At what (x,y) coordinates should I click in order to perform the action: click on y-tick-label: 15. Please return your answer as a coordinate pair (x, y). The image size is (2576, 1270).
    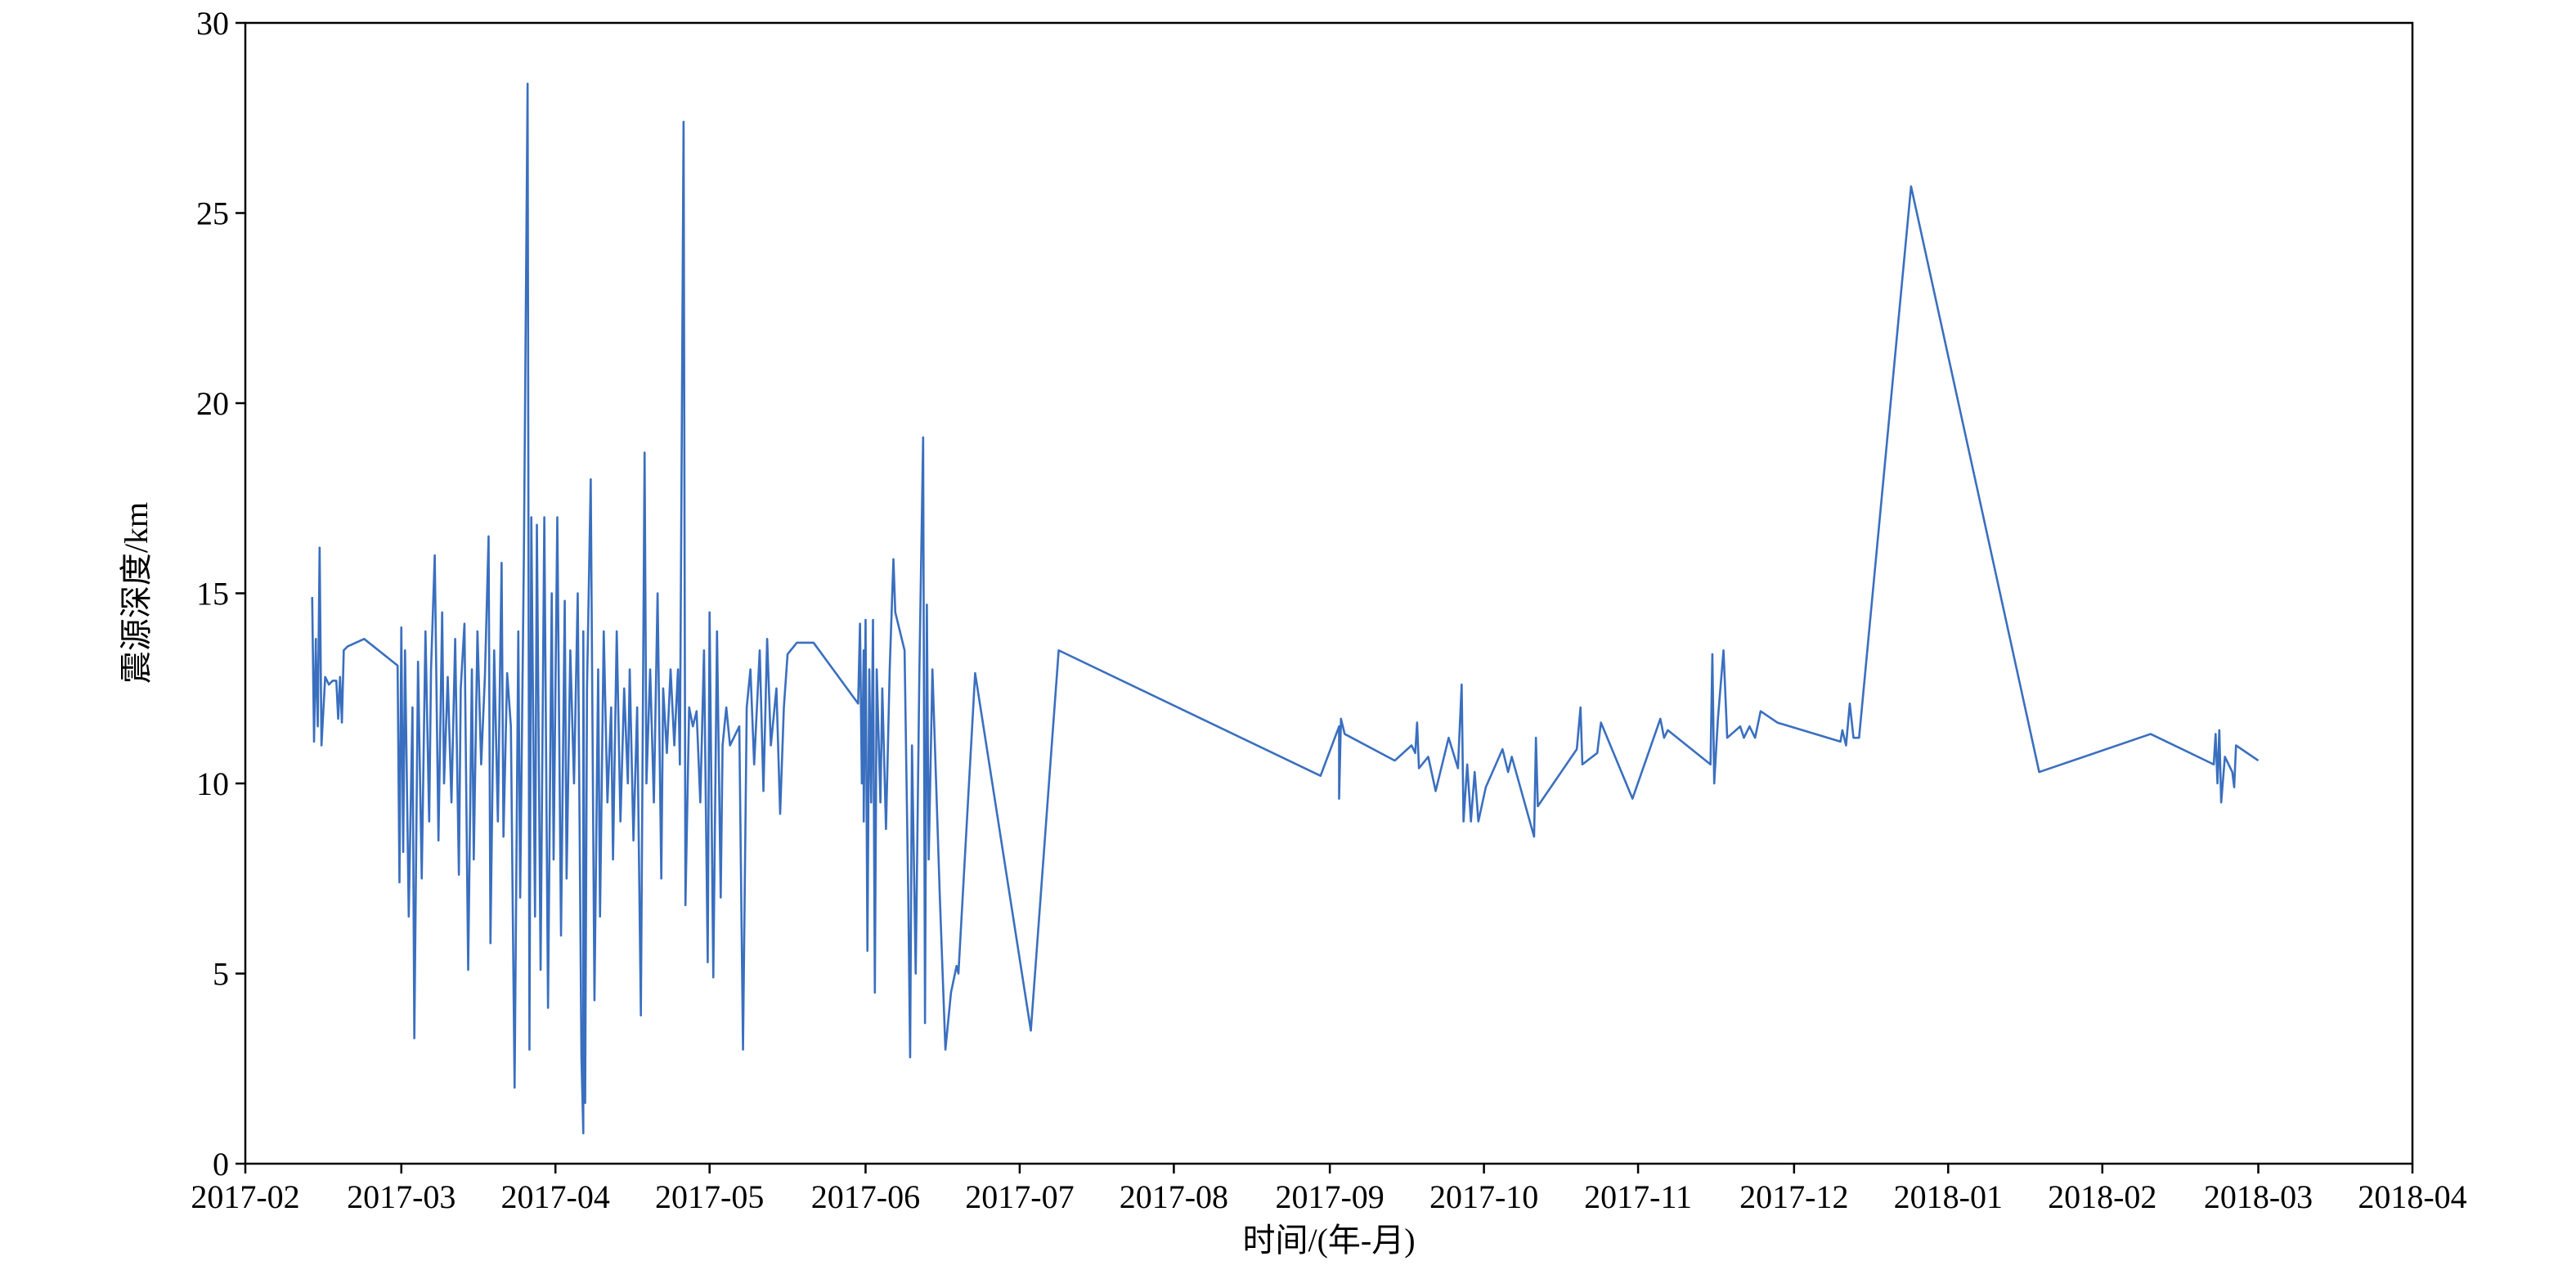
    Looking at the image, I should click on (213, 594).